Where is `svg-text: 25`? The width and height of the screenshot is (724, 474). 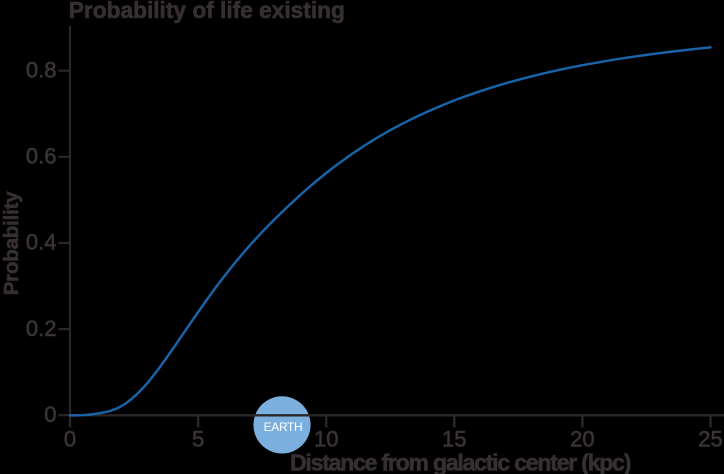 svg-text: 25 is located at coordinates (710, 438).